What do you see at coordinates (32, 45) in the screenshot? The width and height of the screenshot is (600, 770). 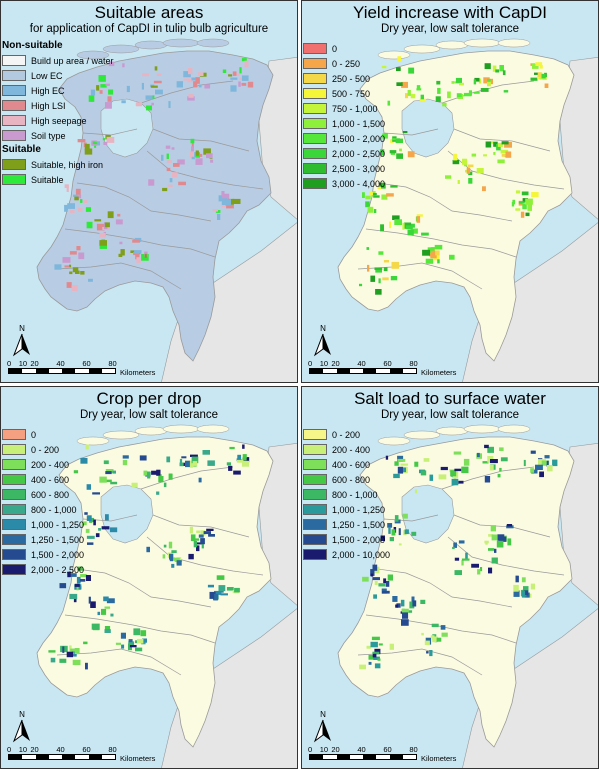 I see `legend-heading: Non-suitable` at bounding box center [32, 45].